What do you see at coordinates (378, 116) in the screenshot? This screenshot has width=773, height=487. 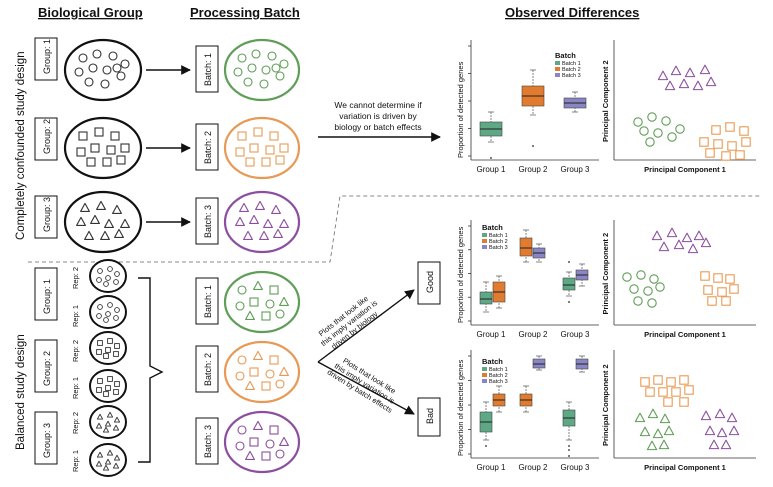 I see `confounded-note-line-2: variation is driven by` at bounding box center [378, 116].